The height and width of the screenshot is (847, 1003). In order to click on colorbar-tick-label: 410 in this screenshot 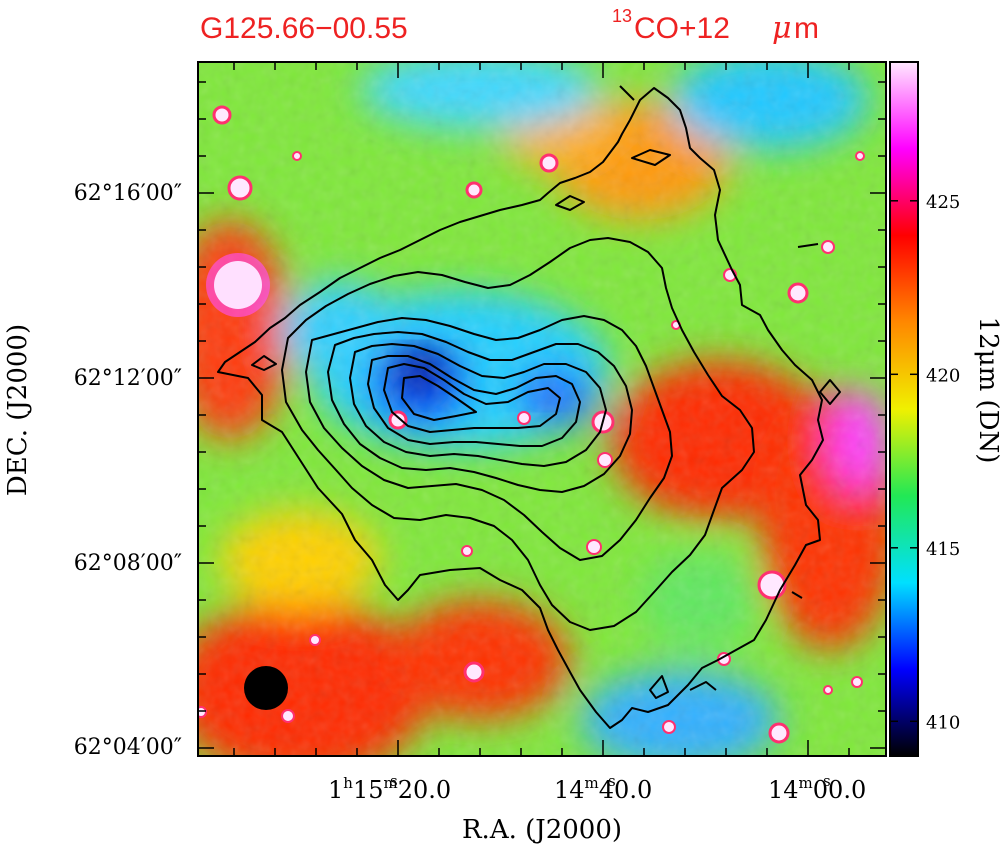, I will do `click(943, 722)`.